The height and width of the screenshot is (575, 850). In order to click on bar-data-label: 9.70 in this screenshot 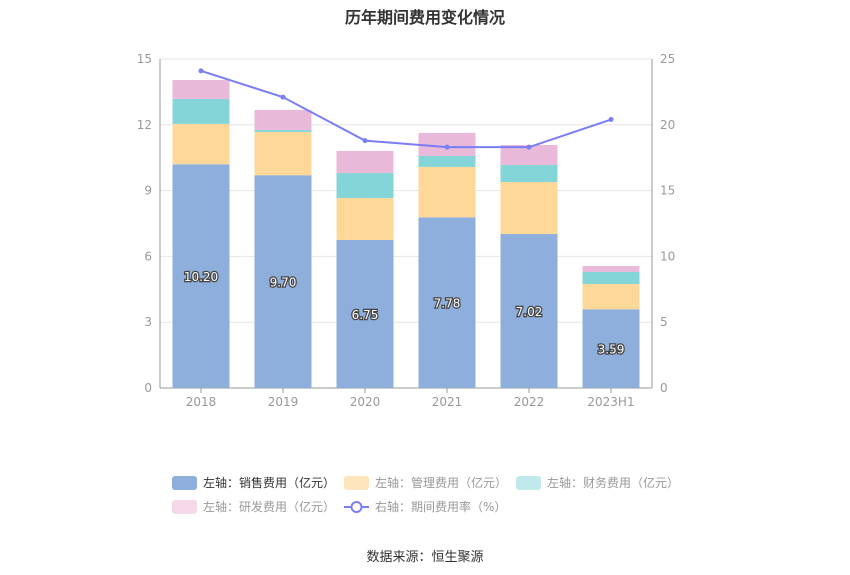, I will do `click(283, 283)`.